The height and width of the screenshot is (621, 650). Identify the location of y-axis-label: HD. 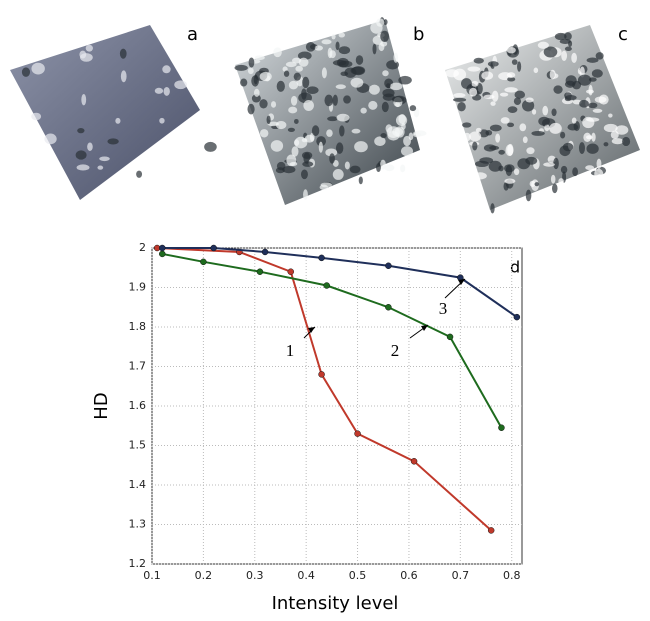
(101, 405).